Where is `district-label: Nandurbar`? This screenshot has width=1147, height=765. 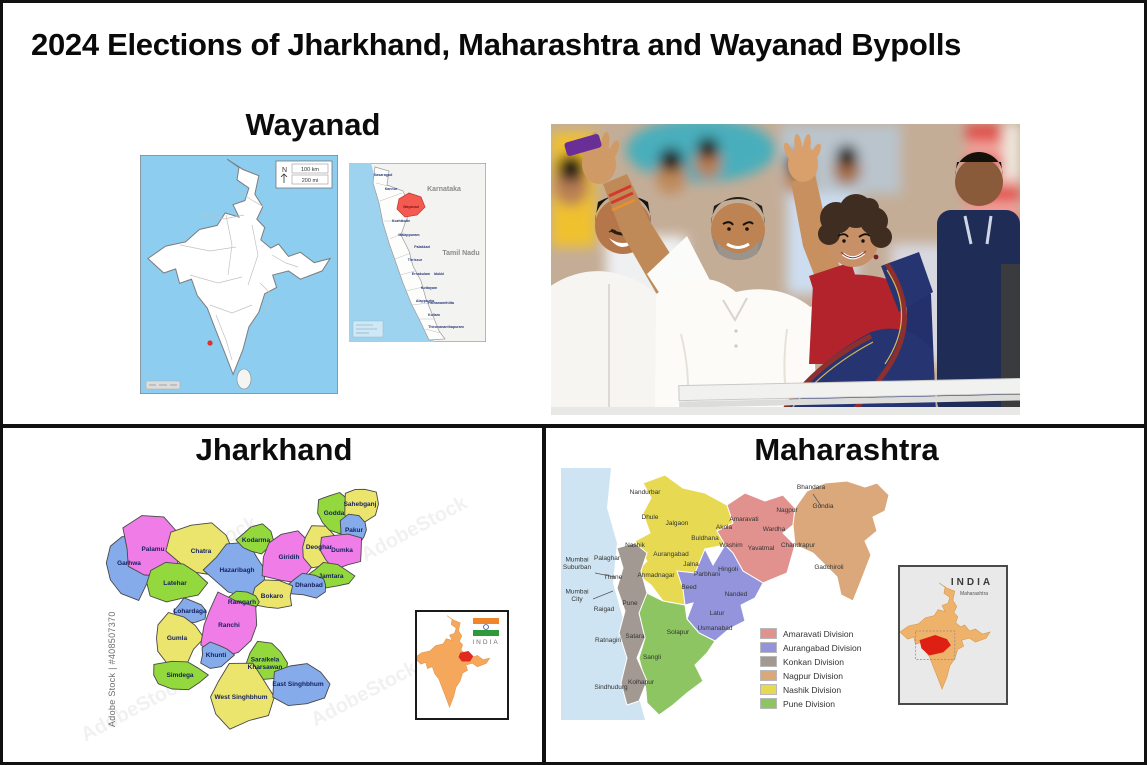 district-label: Nandurbar is located at coordinates (646, 492).